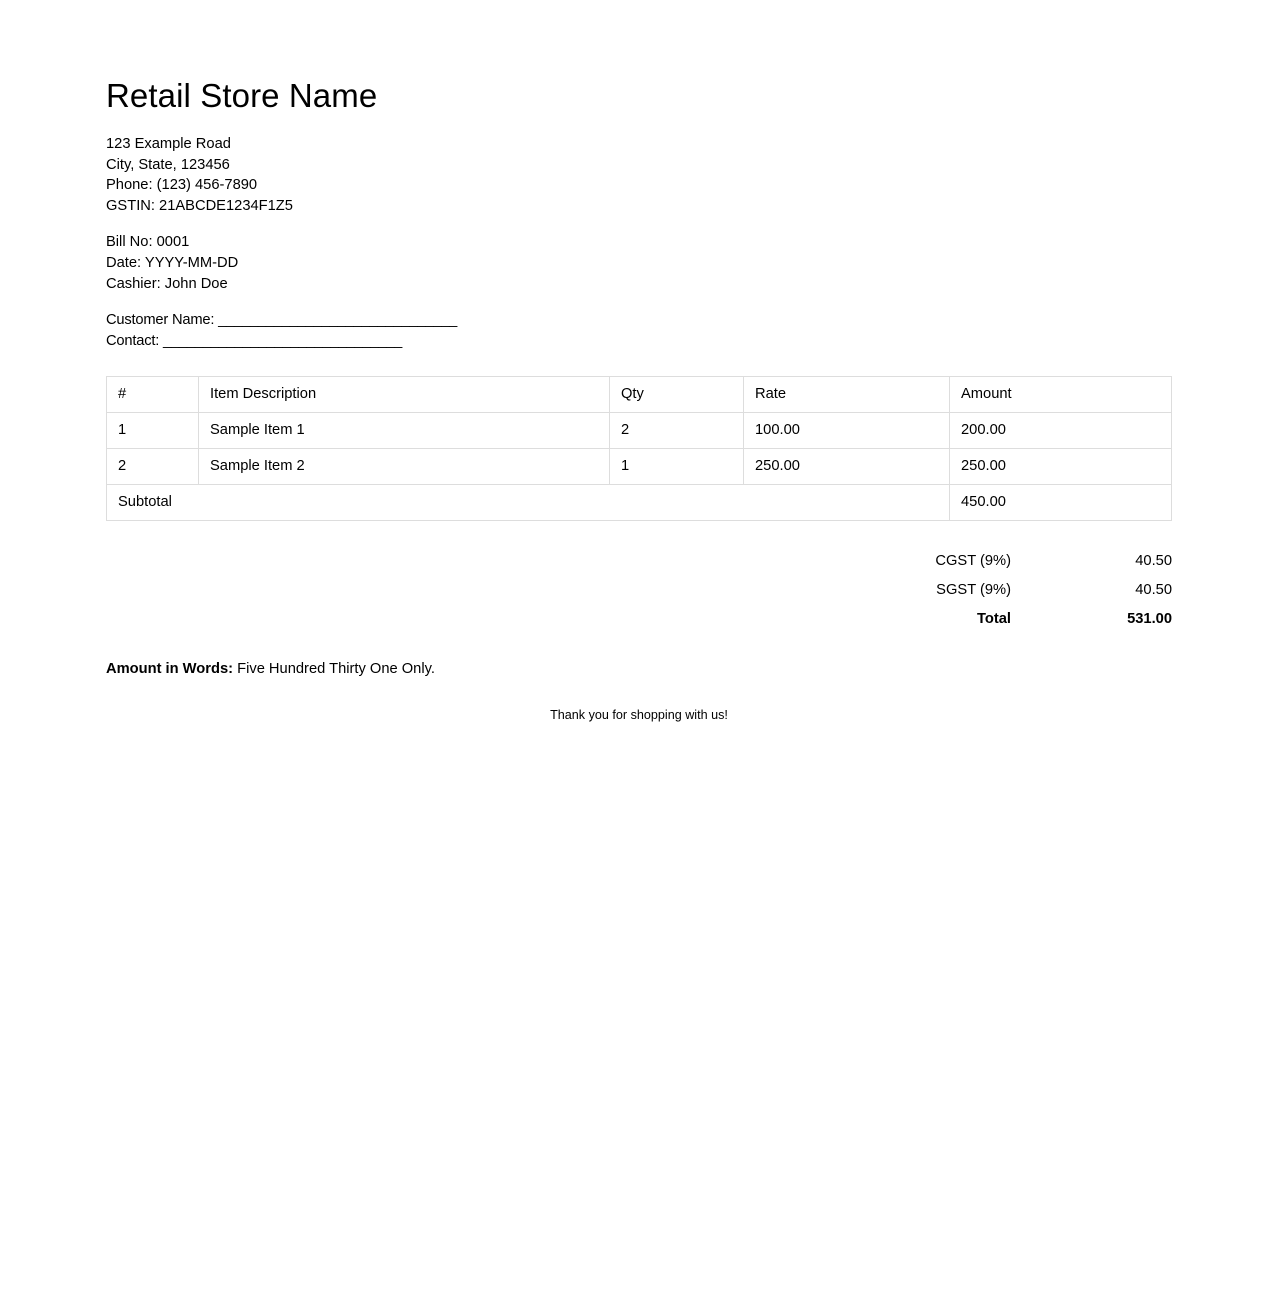 The image size is (1278, 1300). What do you see at coordinates (846, 394) in the screenshot?
I see `column-header-rate: Rate` at bounding box center [846, 394].